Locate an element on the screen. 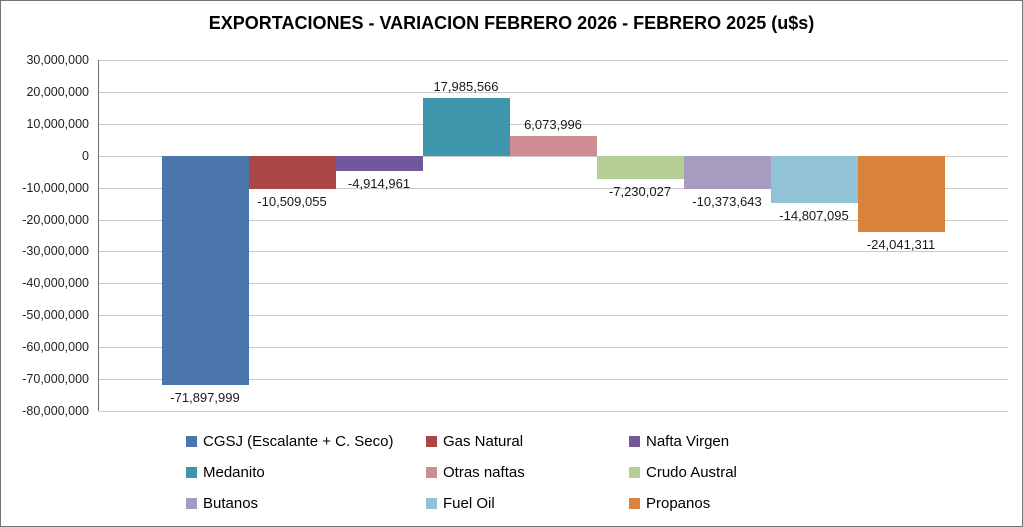 This screenshot has height=527, width=1023. bar-value-label: -24,041,311 is located at coordinates (901, 245).